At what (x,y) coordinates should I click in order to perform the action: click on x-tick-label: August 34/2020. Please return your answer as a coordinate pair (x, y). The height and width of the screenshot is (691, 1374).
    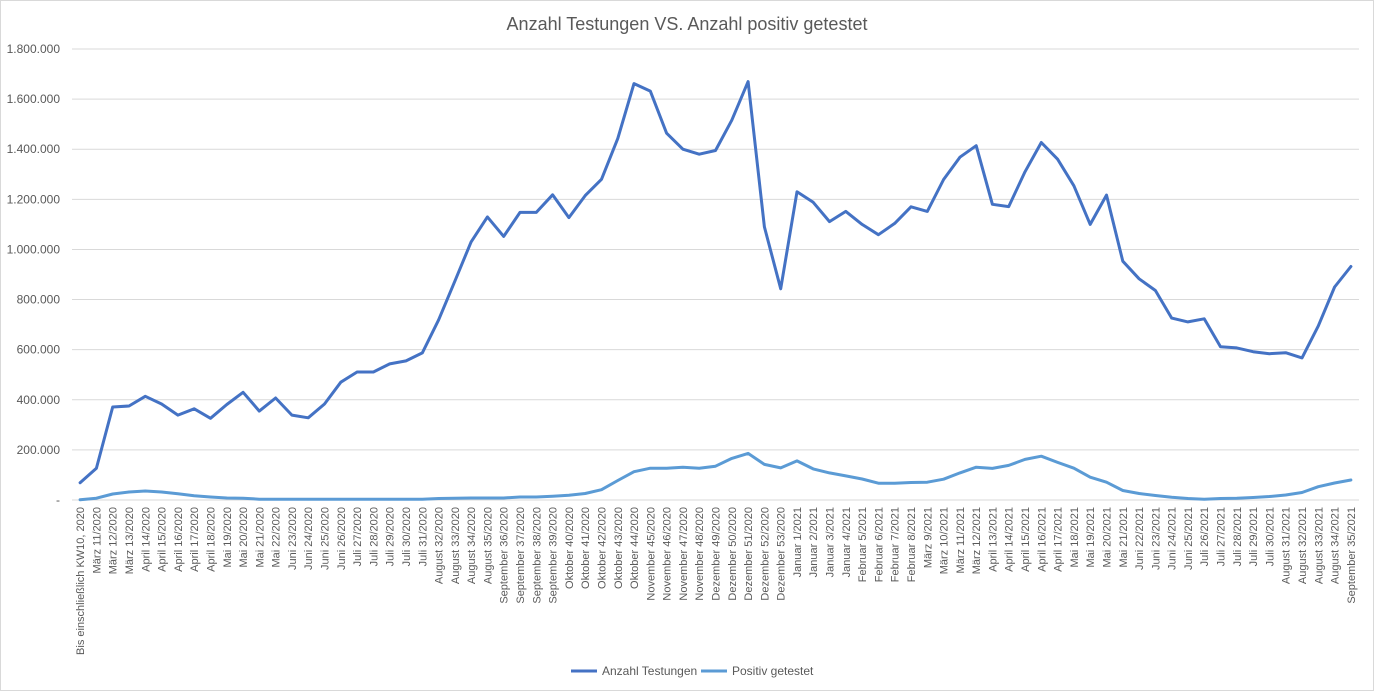
    Looking at the image, I should click on (472, 545).